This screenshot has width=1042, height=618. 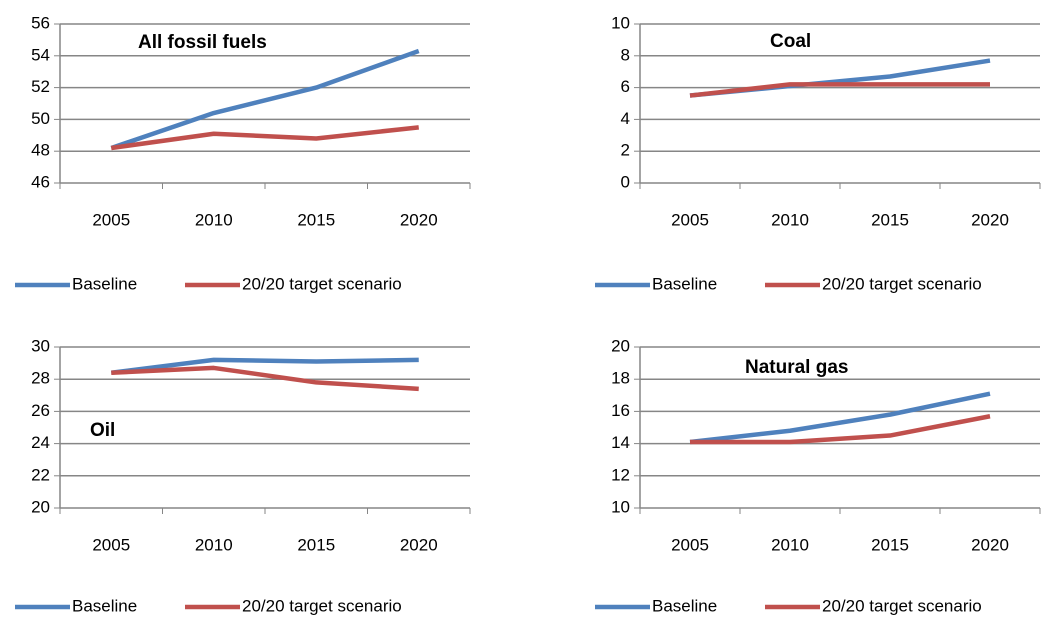 I want to click on y-tick-label: 22, so click(x=40, y=474).